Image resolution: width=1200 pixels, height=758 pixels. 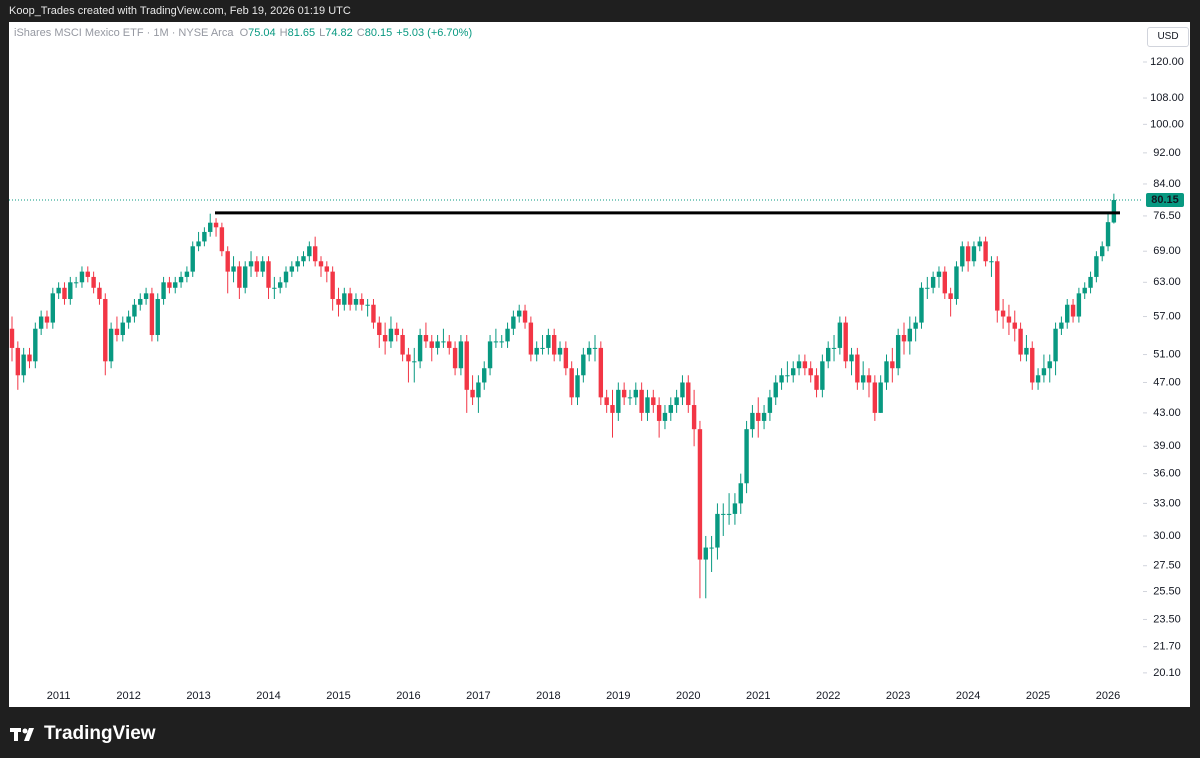 What do you see at coordinates (1167, 98) in the screenshot?
I see `y-tick-label: 108.00` at bounding box center [1167, 98].